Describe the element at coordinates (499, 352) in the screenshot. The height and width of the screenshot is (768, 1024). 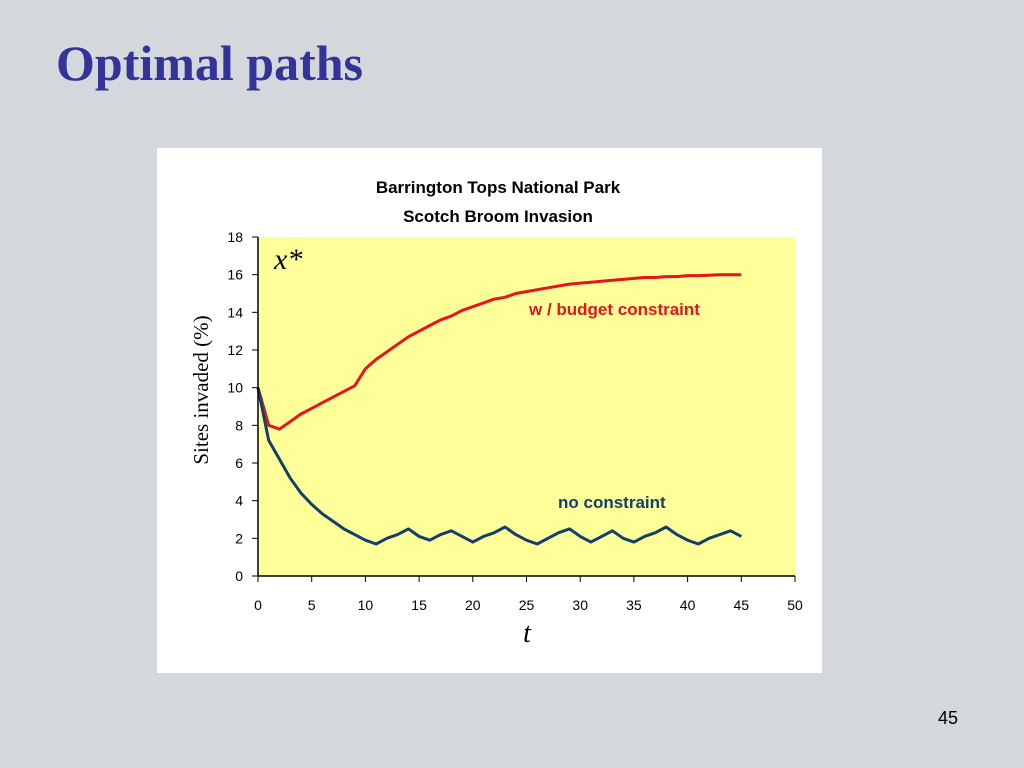
I see `series-line-budget-constraint` at that location.